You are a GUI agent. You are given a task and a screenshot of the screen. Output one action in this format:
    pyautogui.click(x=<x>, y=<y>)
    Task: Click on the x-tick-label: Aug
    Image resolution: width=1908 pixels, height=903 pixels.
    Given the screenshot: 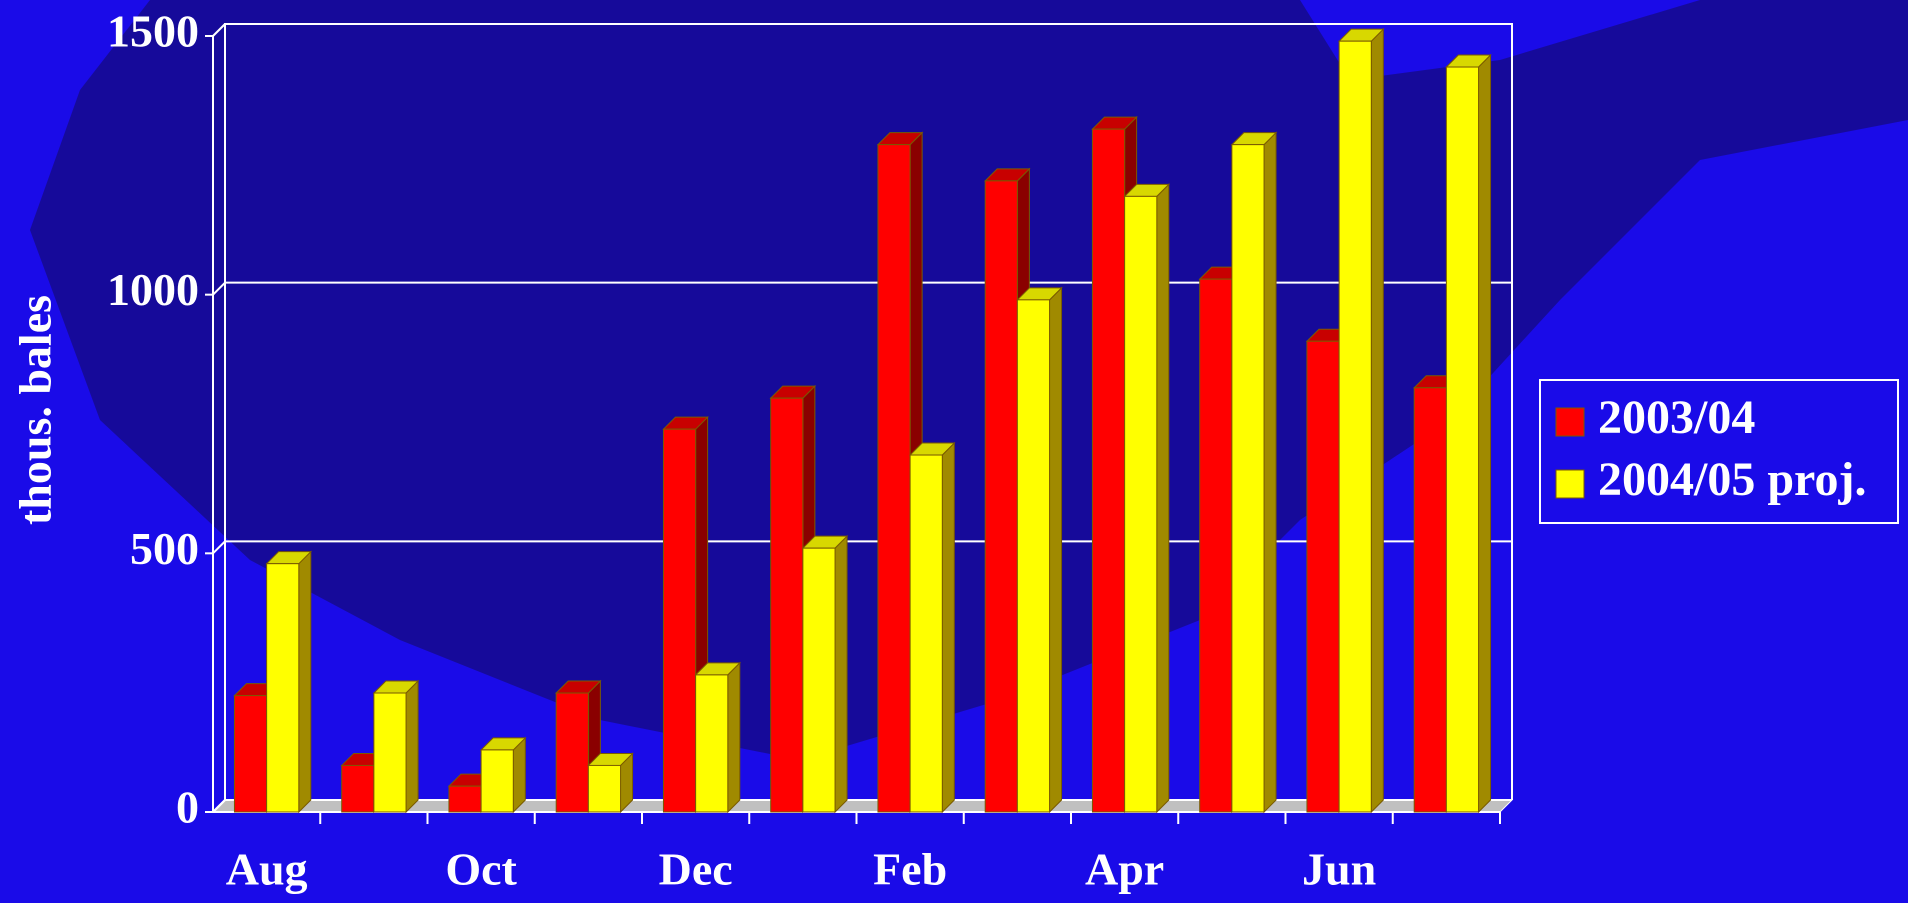 What is the action you would take?
    pyautogui.click(x=267, y=869)
    